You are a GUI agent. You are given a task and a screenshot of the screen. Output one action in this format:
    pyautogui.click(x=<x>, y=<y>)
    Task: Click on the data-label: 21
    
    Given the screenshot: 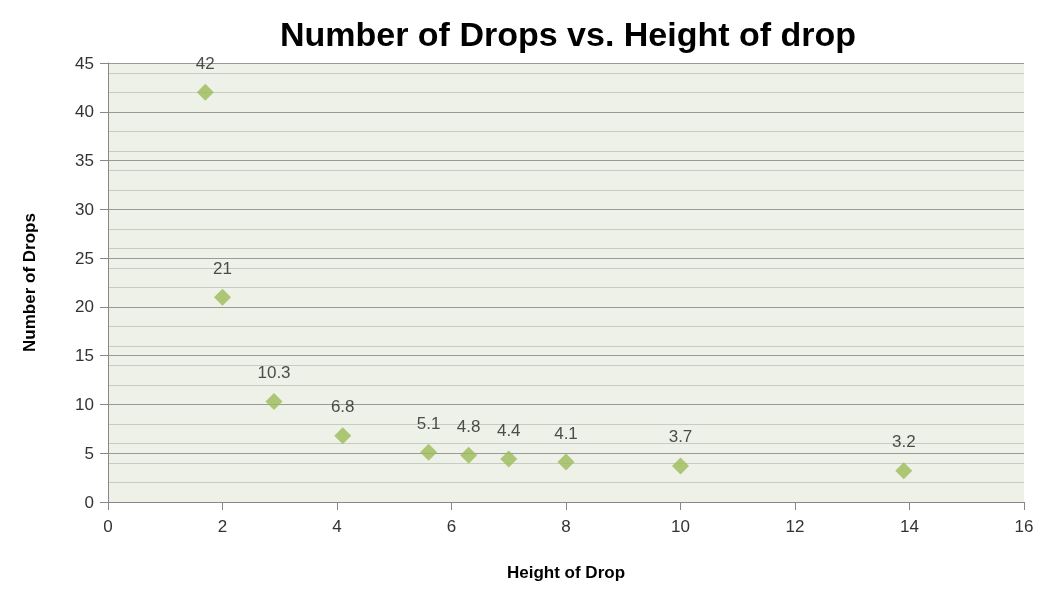 What is the action you would take?
    pyautogui.click(x=222, y=268)
    